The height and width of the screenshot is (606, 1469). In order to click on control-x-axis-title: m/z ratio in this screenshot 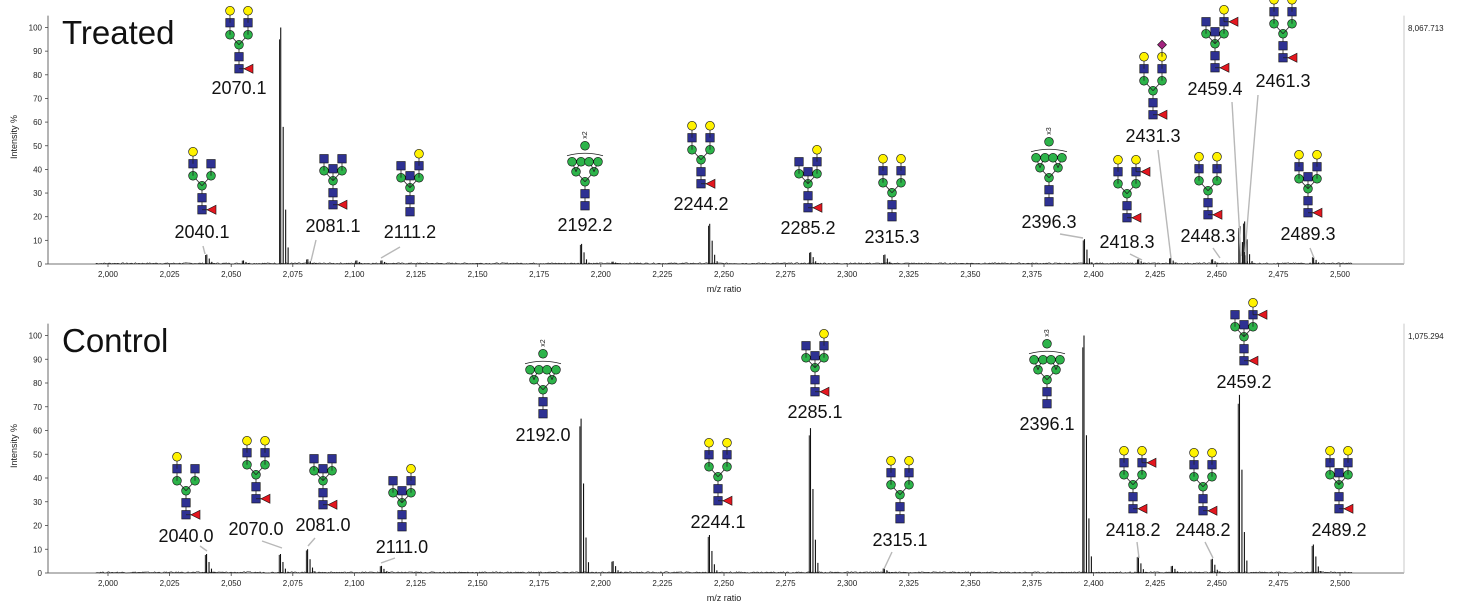, I will do `click(724, 598)`.